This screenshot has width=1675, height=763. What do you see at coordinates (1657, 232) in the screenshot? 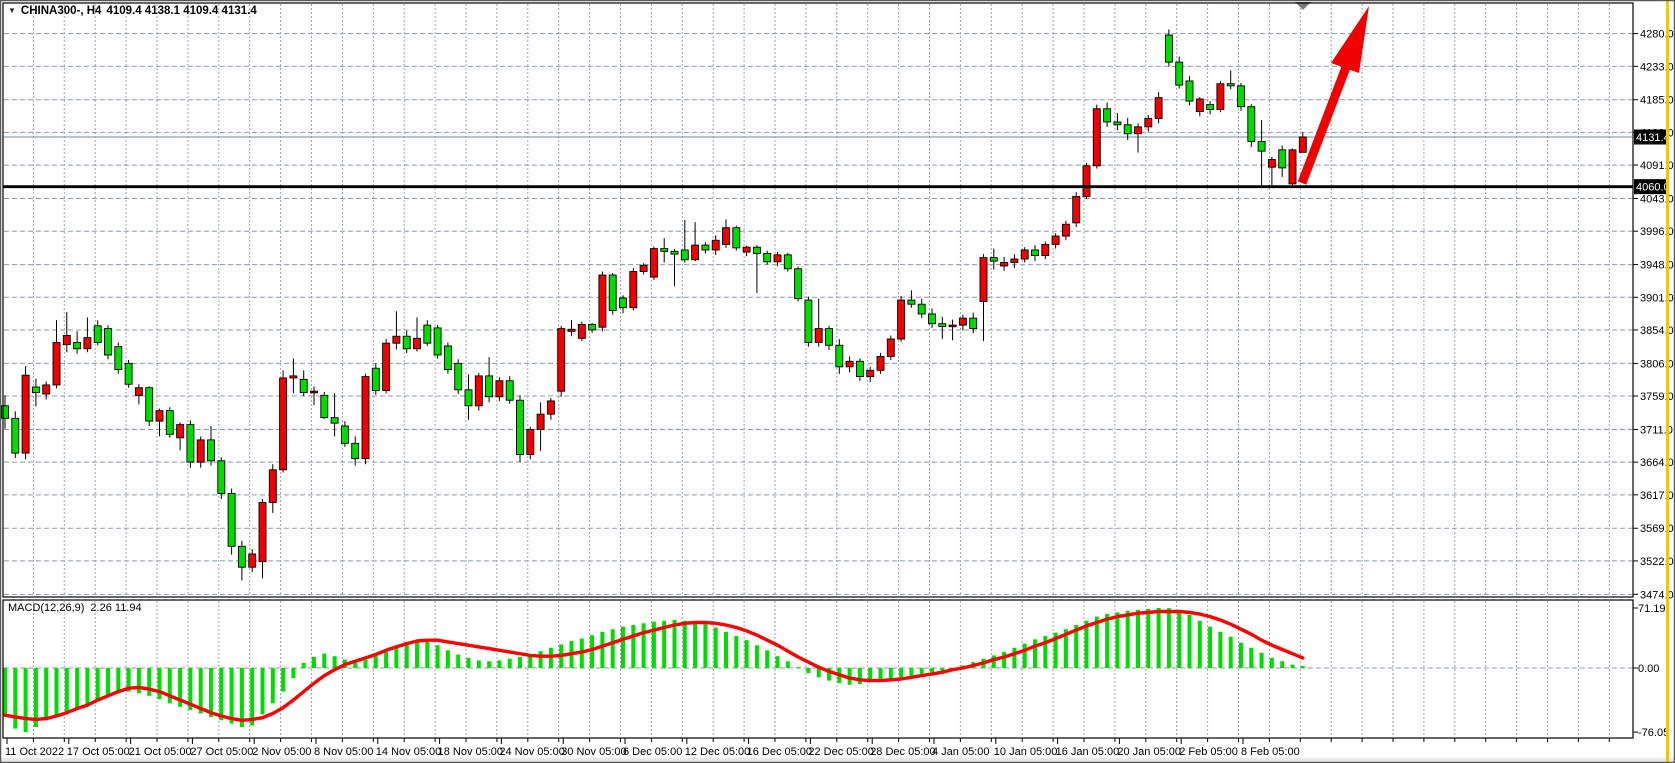
I see `price-axis-label: 3996.0` at bounding box center [1657, 232].